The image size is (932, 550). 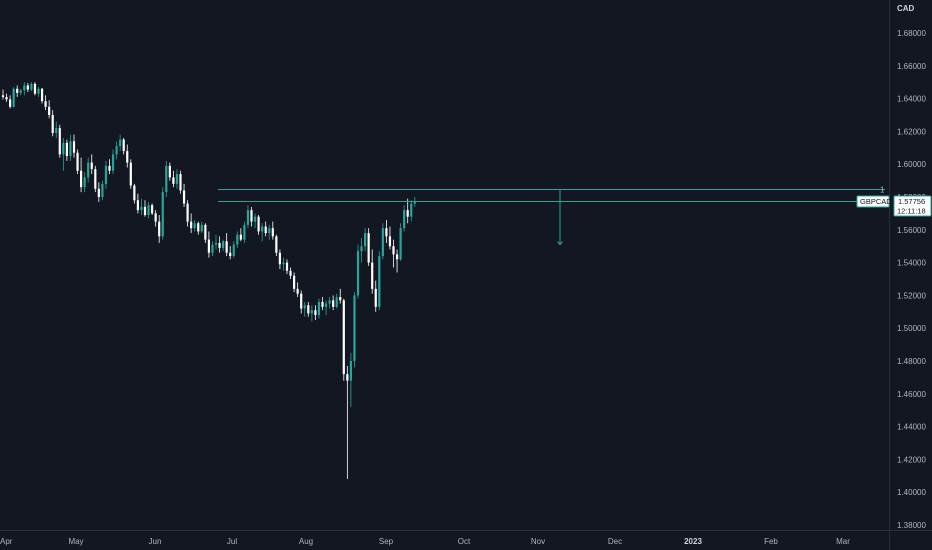 I want to click on price-tick-label: 1.42000, so click(x=911, y=459).